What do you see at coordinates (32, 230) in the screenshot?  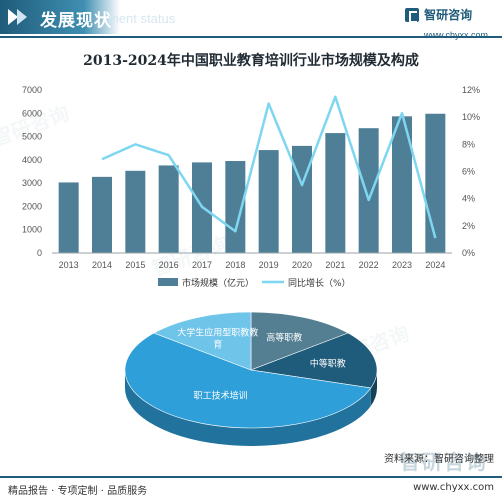 I see `y-left-tick: 1000` at bounding box center [32, 230].